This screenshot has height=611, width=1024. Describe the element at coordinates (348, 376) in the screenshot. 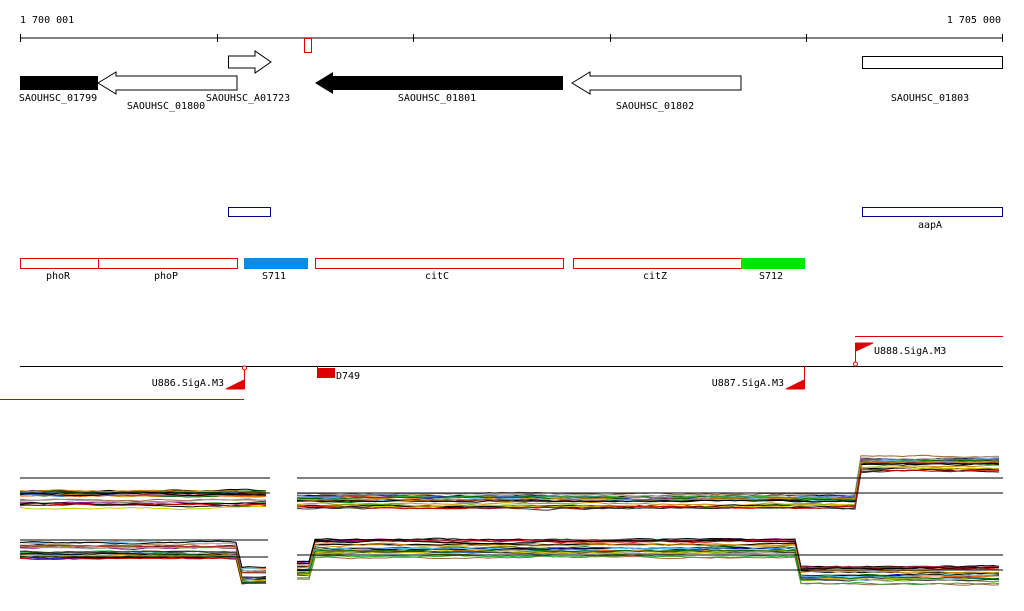

I see `promoter-label: D749` at that location.